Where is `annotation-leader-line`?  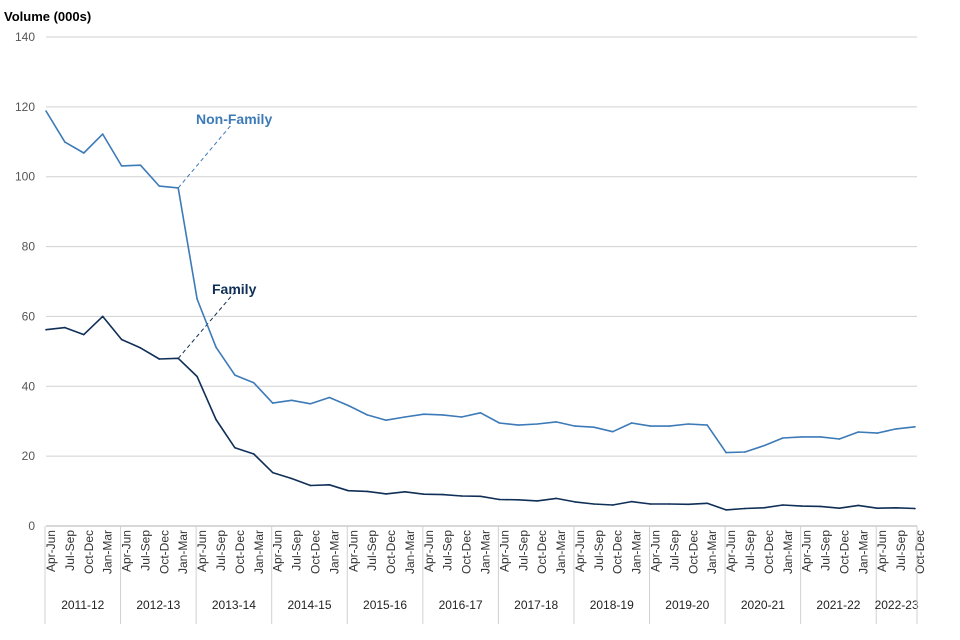
annotation-leader-line is located at coordinates (205, 156).